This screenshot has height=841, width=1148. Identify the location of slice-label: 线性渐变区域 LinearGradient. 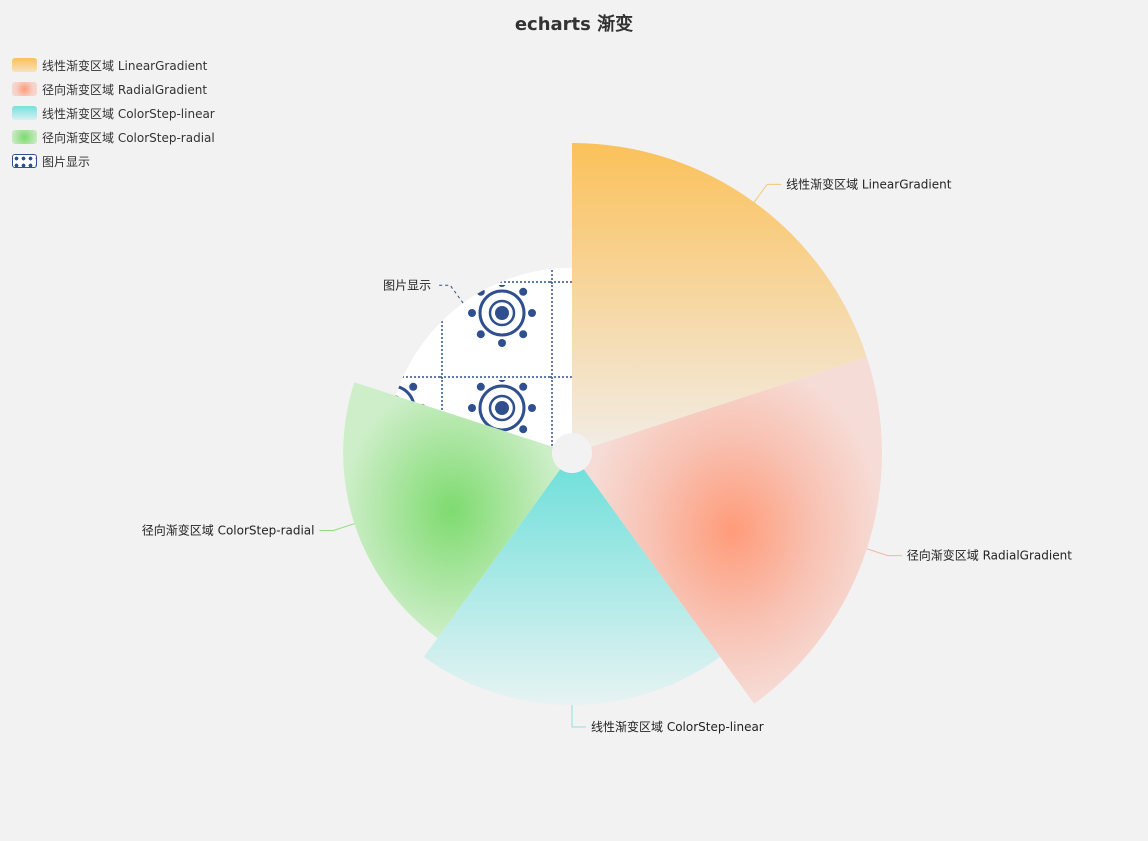
(869, 183).